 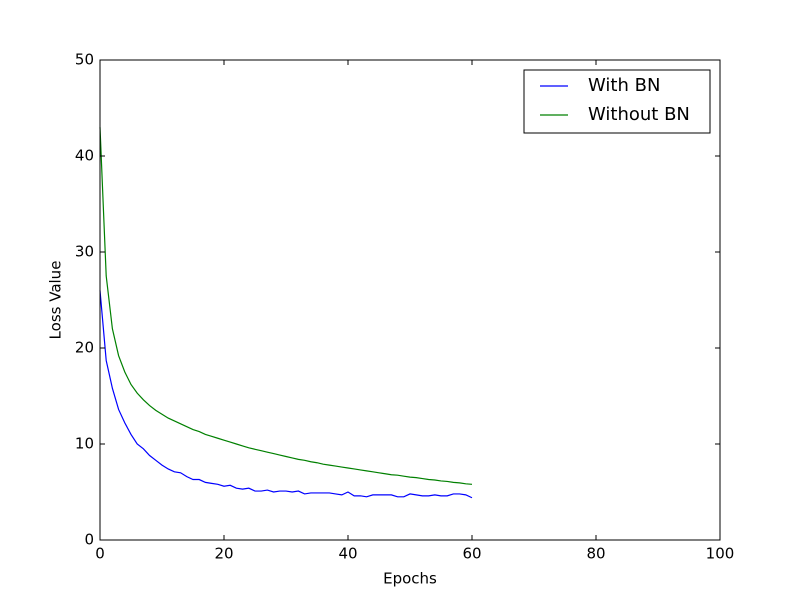 I want to click on y-tick-label: 30, so click(x=84, y=252).